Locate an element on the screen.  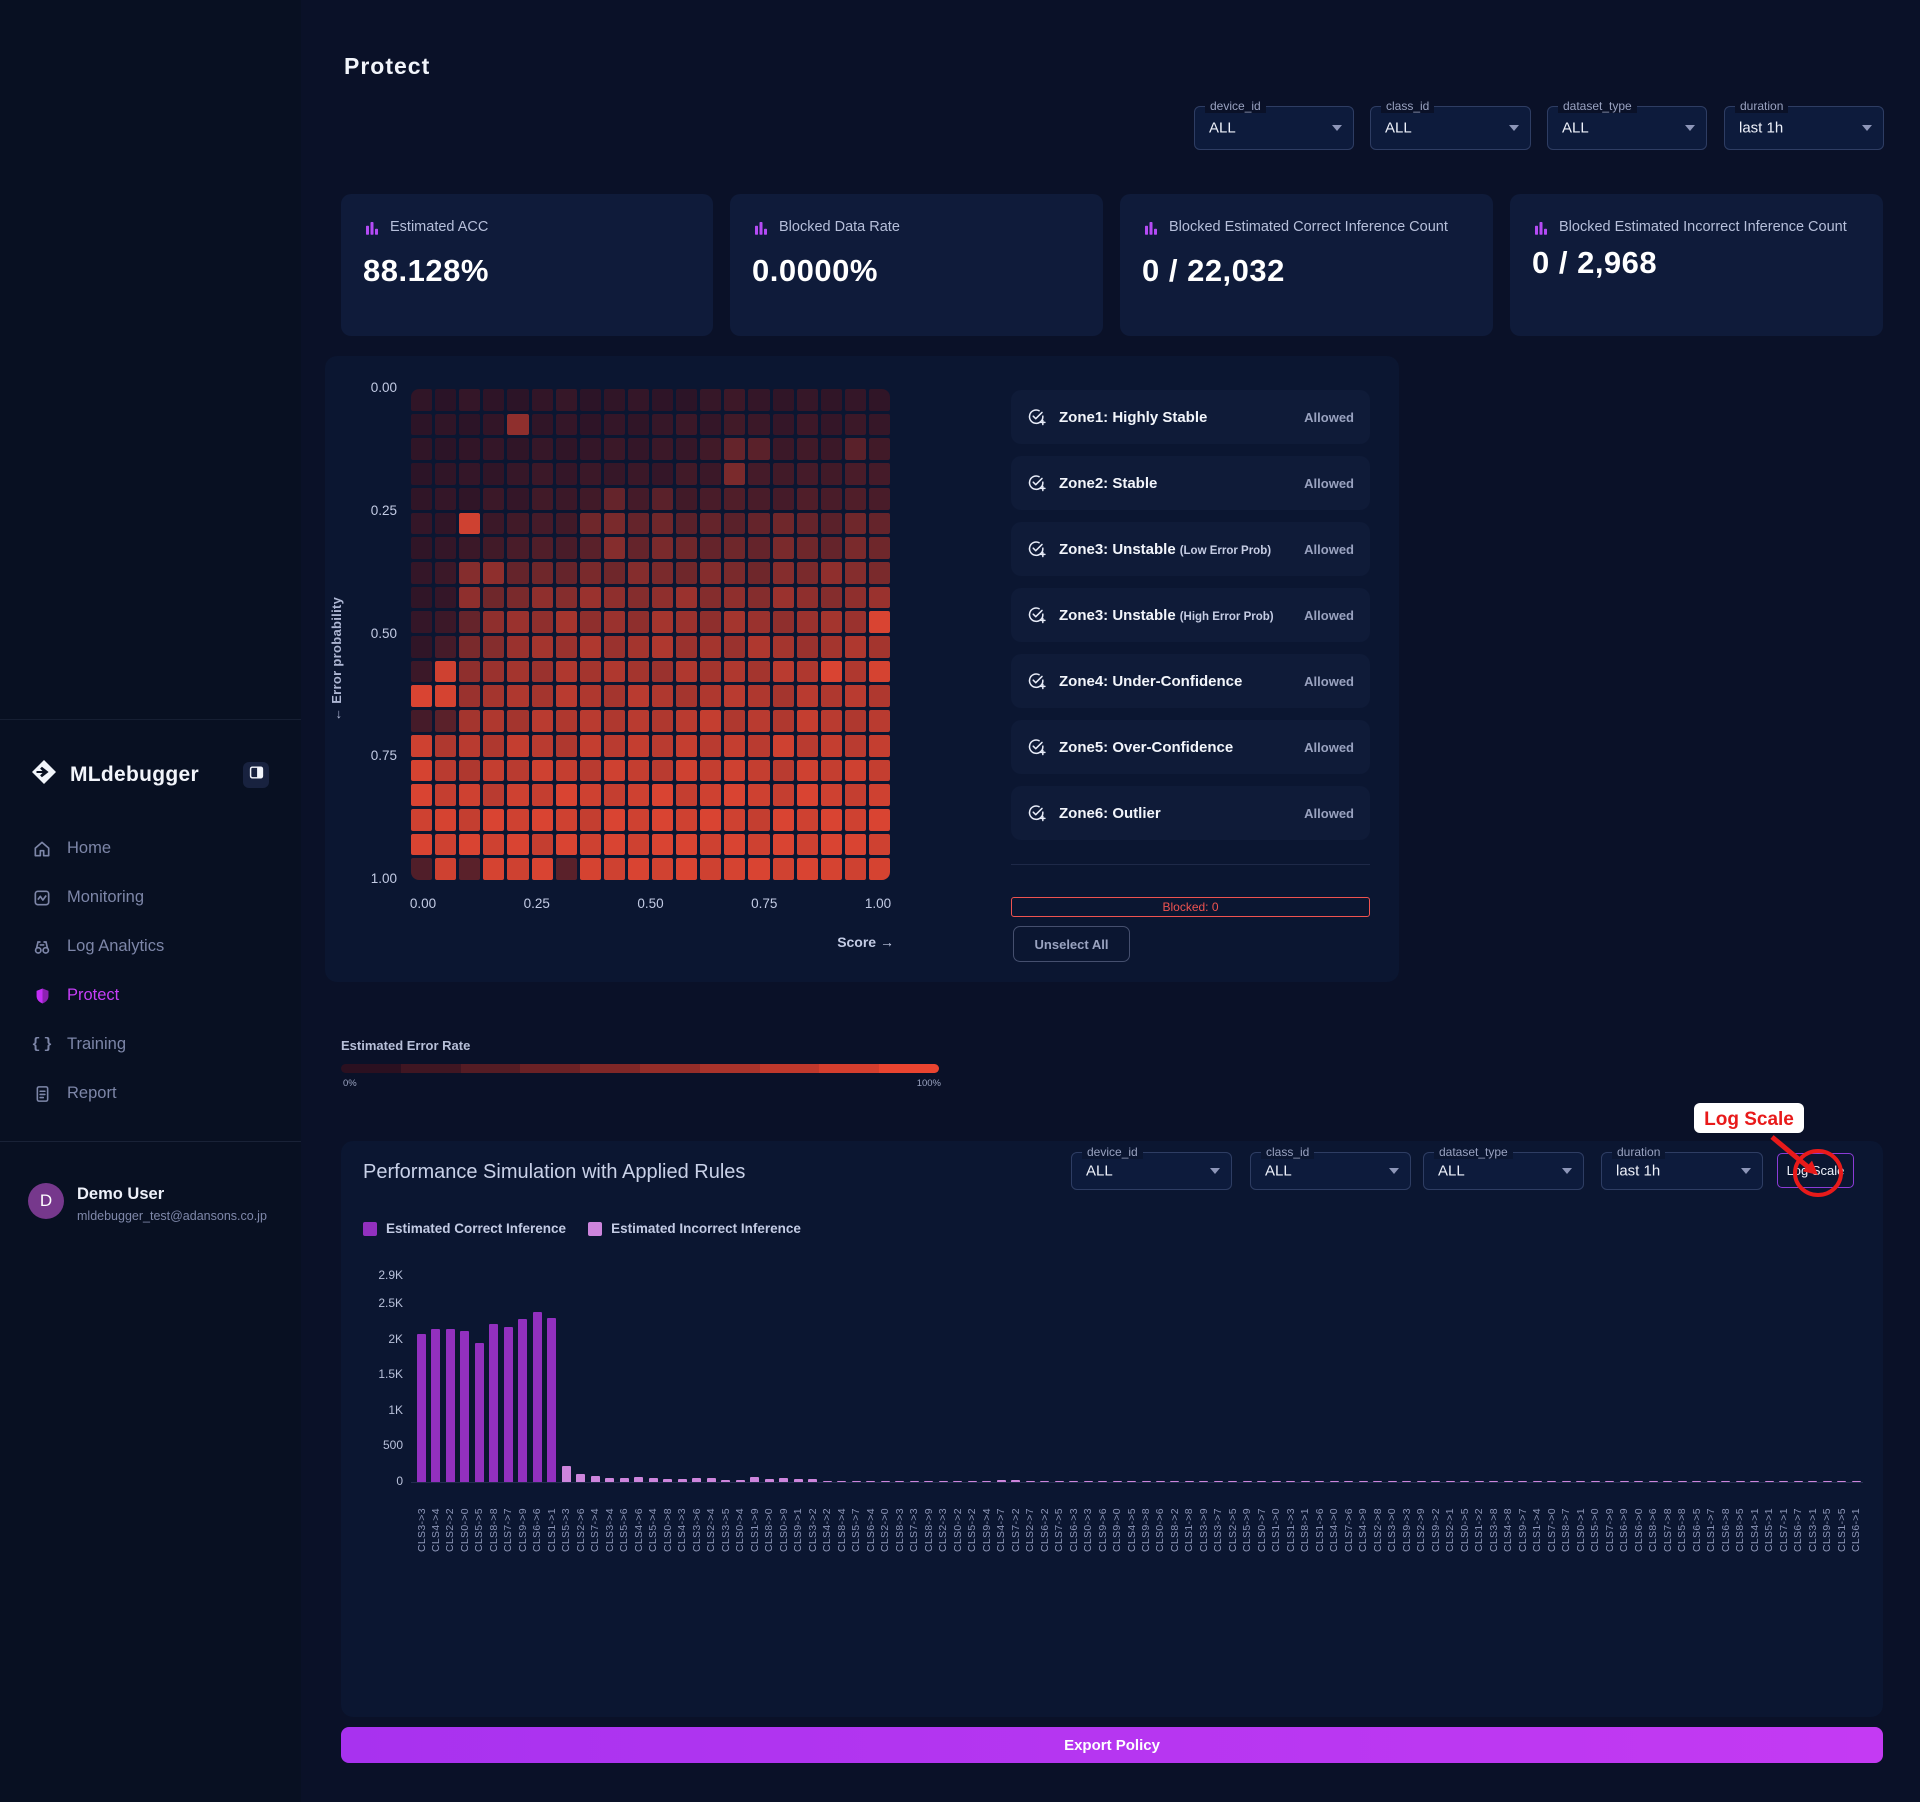
sidebar-item-training: { } Training is located at coordinates (150, 1044).